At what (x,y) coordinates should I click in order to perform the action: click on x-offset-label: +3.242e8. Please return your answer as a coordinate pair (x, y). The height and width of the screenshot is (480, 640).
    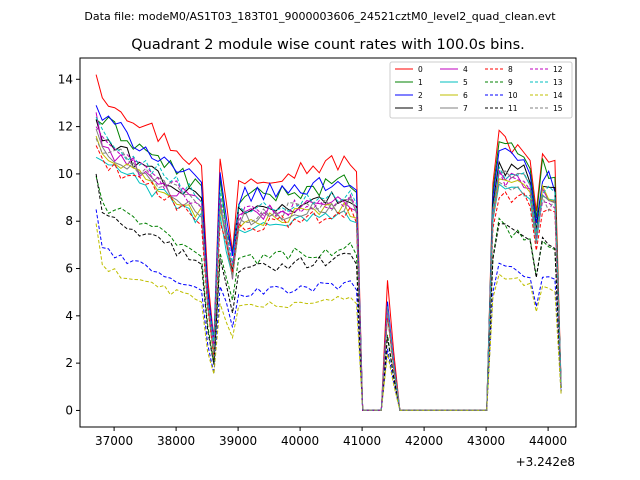
    Looking at the image, I should click on (545, 462).